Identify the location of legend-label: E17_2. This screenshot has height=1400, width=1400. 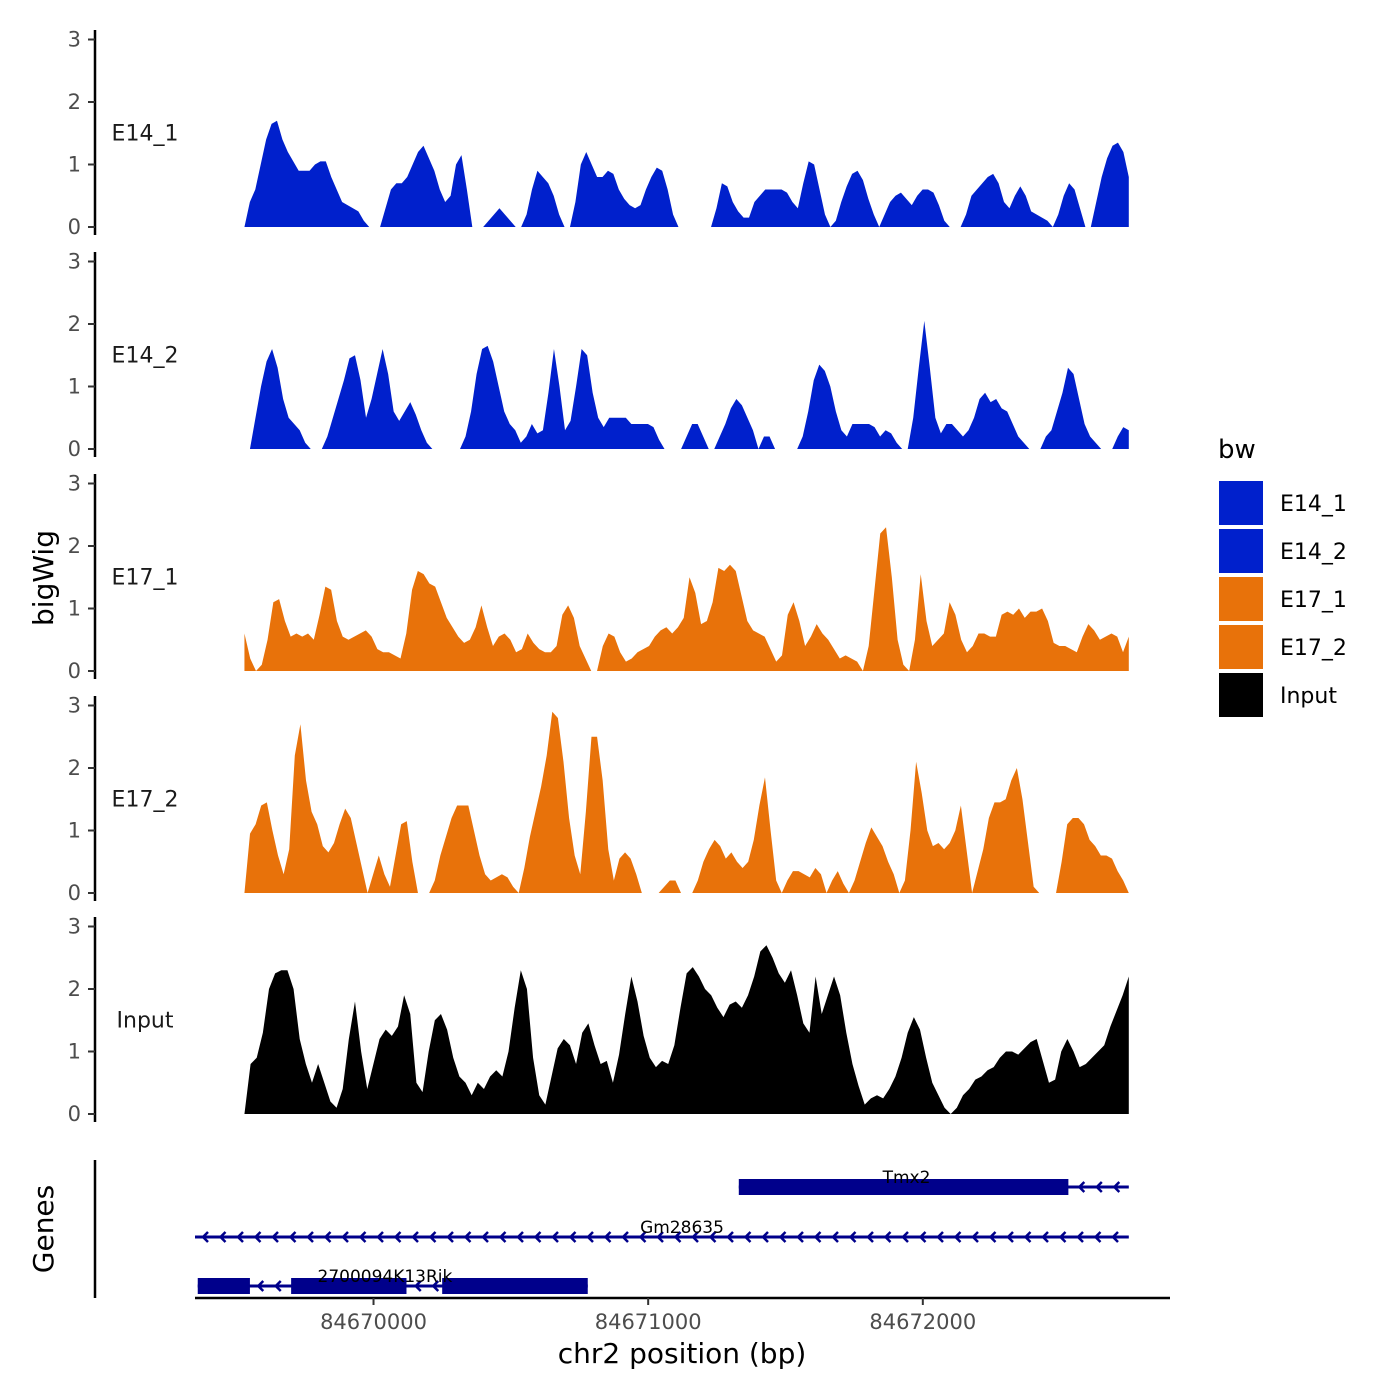
(1313, 648).